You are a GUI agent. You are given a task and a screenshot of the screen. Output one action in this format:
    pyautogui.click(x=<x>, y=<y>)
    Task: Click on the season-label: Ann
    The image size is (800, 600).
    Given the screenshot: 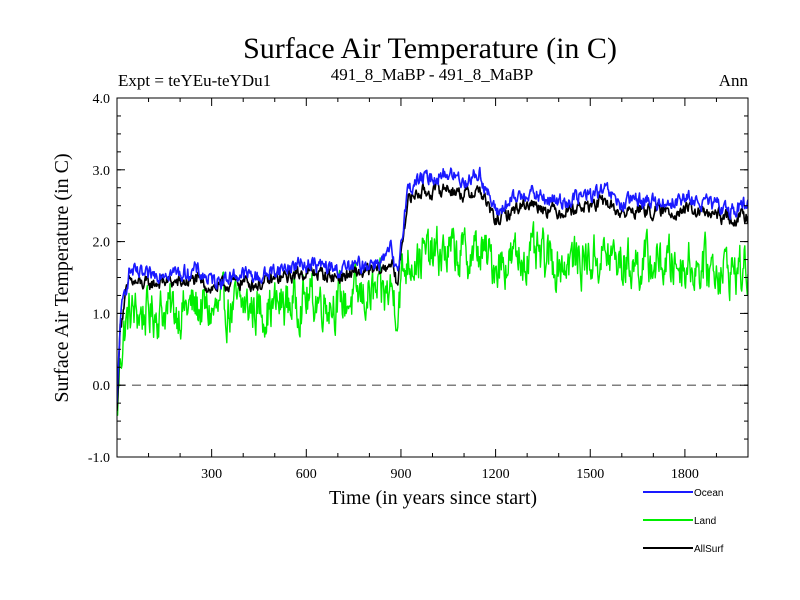 What is the action you would take?
    pyautogui.click(x=734, y=80)
    